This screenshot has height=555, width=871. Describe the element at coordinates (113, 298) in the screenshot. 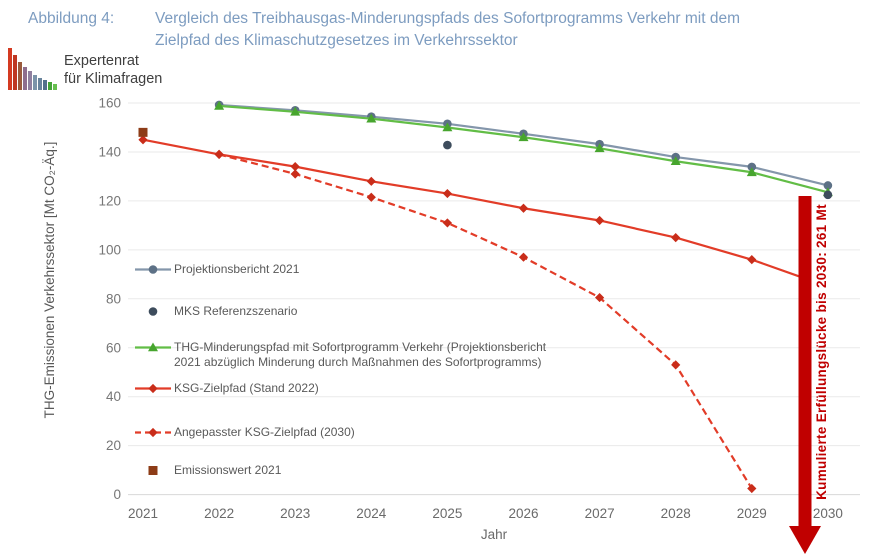

I see `y-tick-label: 80` at that location.